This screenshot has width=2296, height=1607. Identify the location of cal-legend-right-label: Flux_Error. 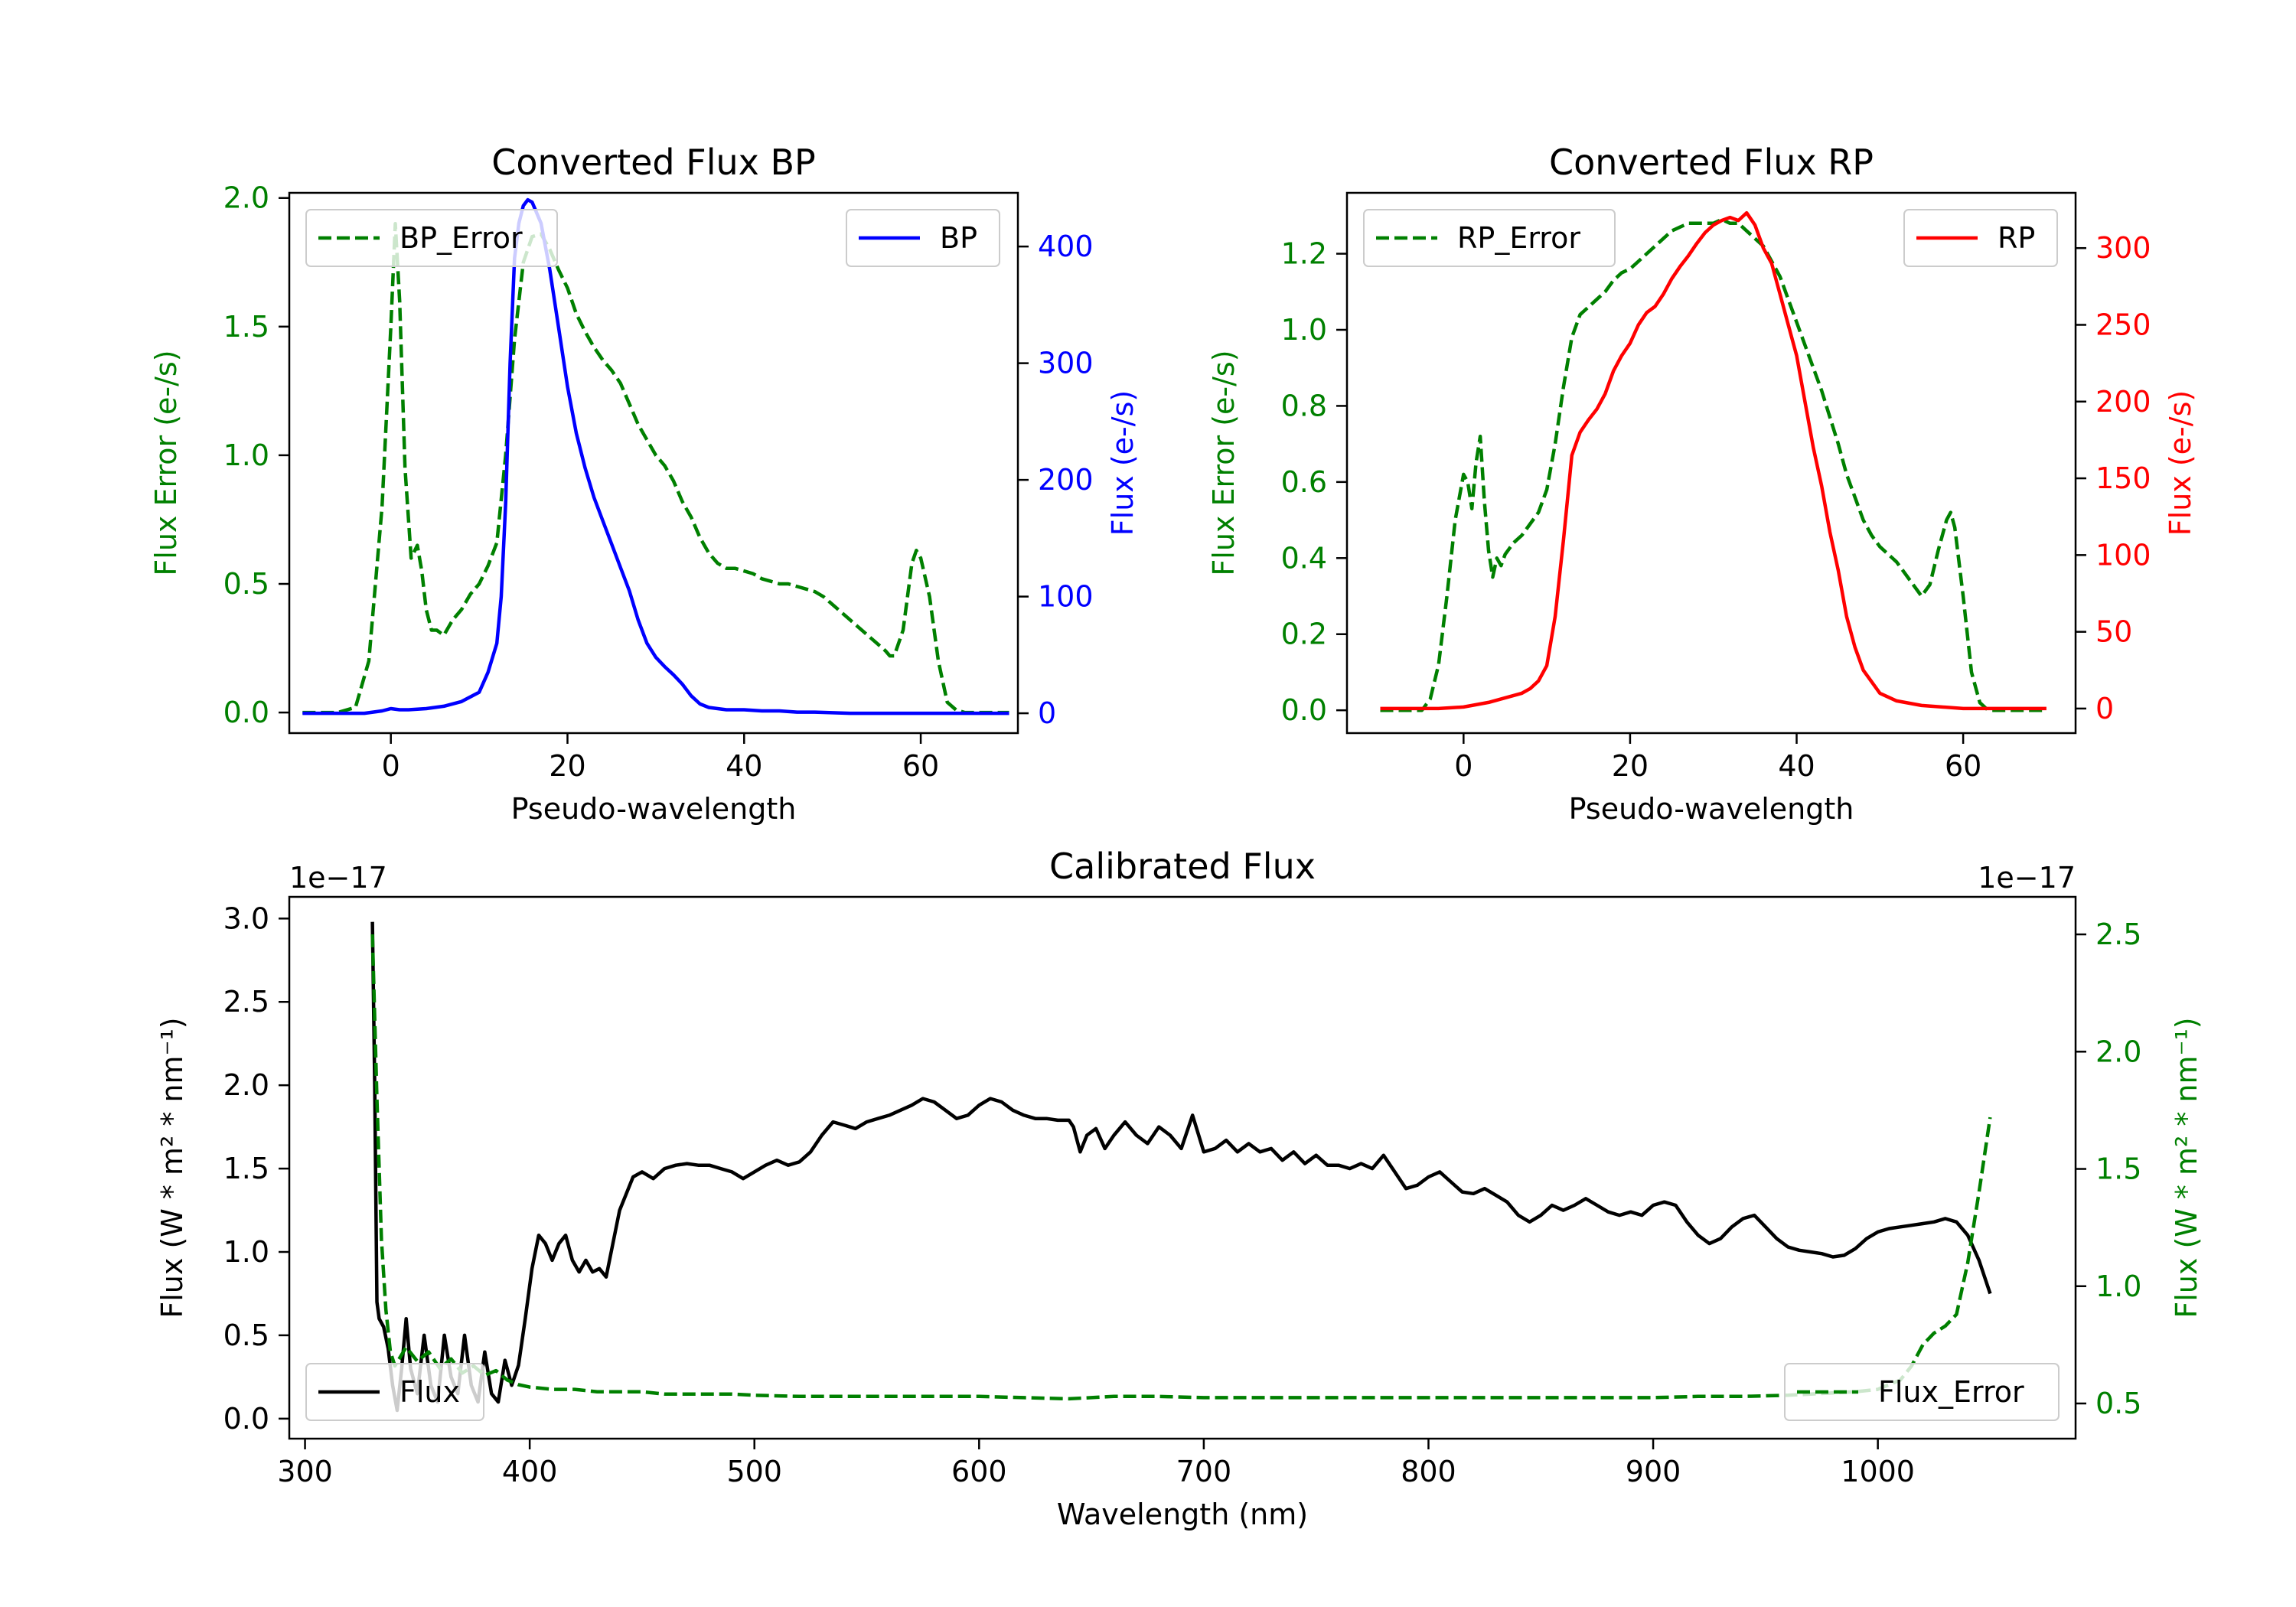
(1951, 1392).